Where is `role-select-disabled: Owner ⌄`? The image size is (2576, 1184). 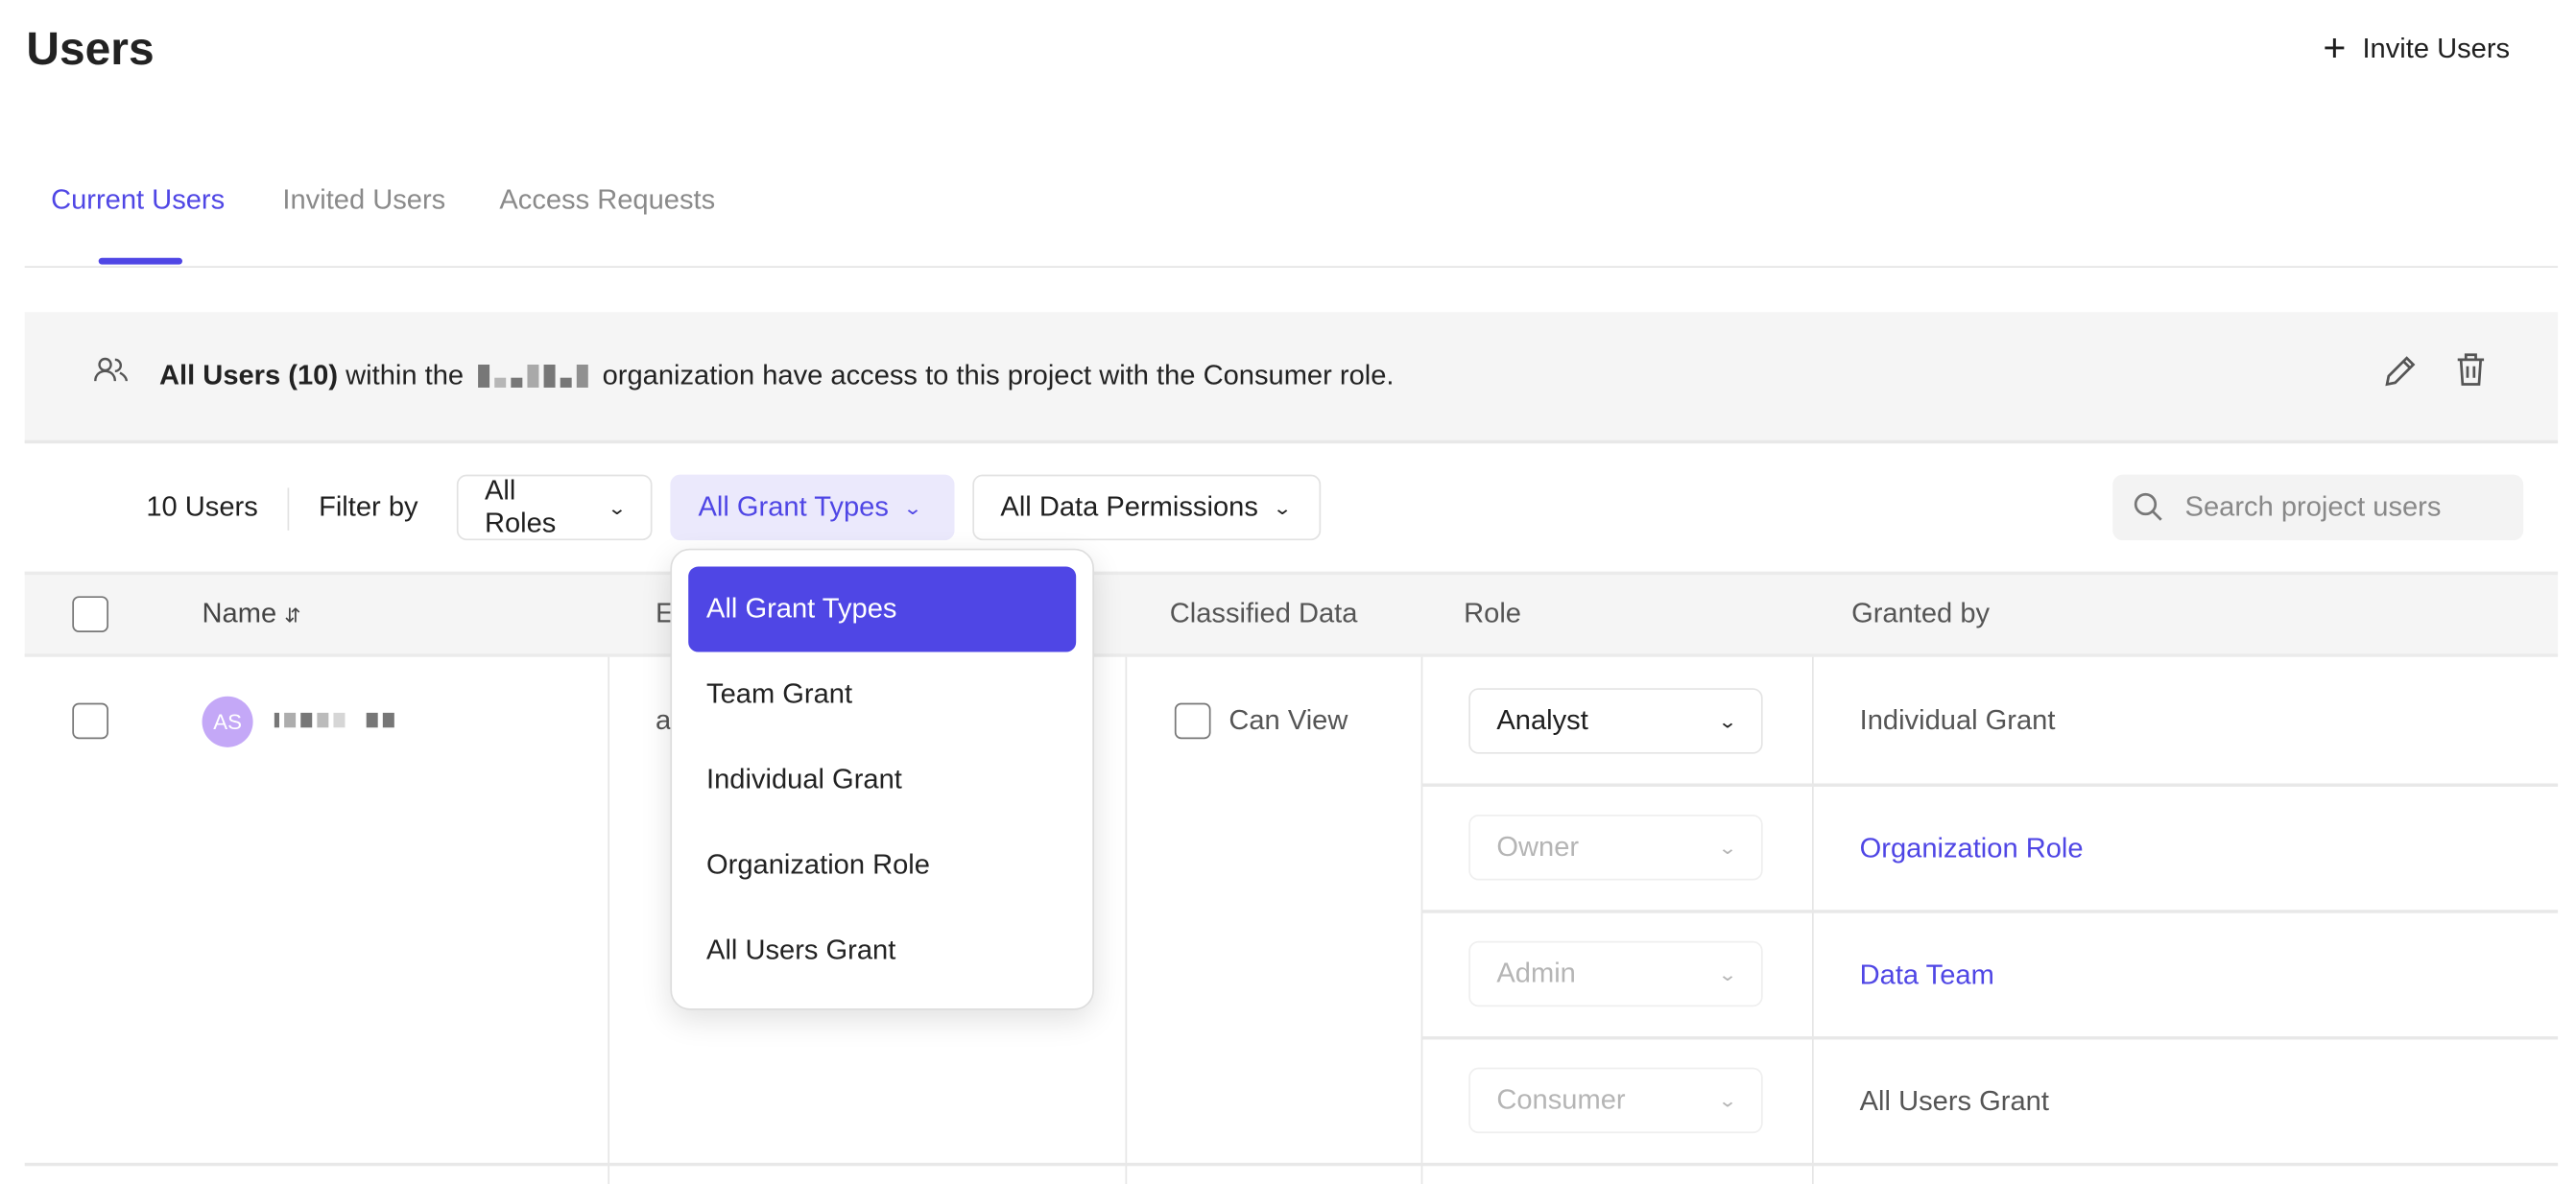
role-select-disabled: Owner ⌄ is located at coordinates (1615, 848).